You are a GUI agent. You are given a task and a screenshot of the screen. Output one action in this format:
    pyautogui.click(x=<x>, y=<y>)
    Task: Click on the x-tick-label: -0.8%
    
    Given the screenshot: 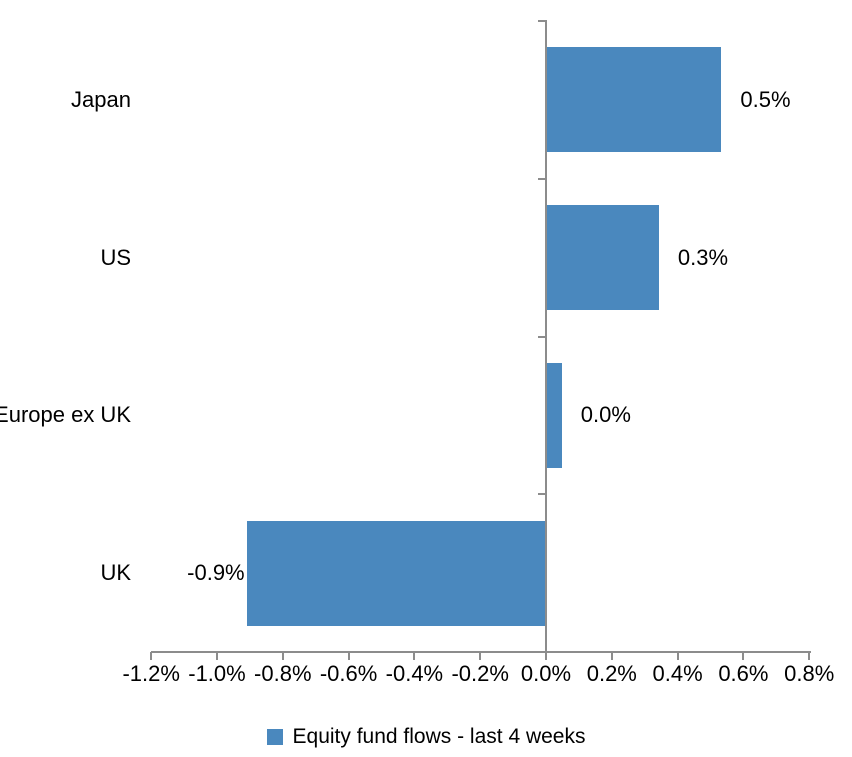 What is the action you would take?
    pyautogui.click(x=283, y=673)
    